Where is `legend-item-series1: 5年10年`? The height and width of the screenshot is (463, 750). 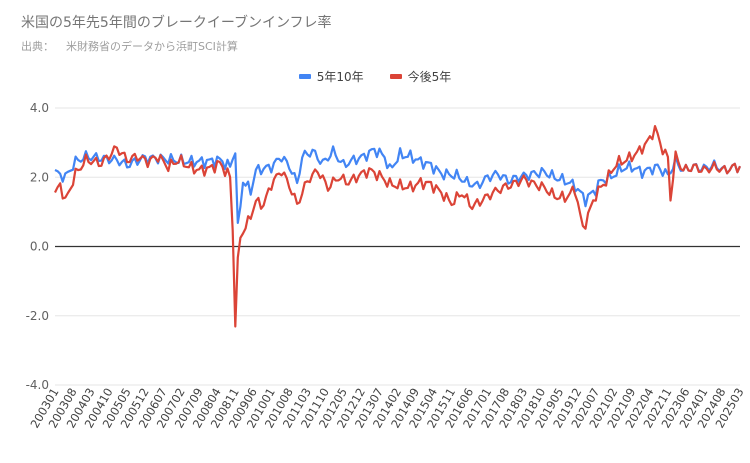 legend-item-series1: 5年10年 is located at coordinates (331, 76).